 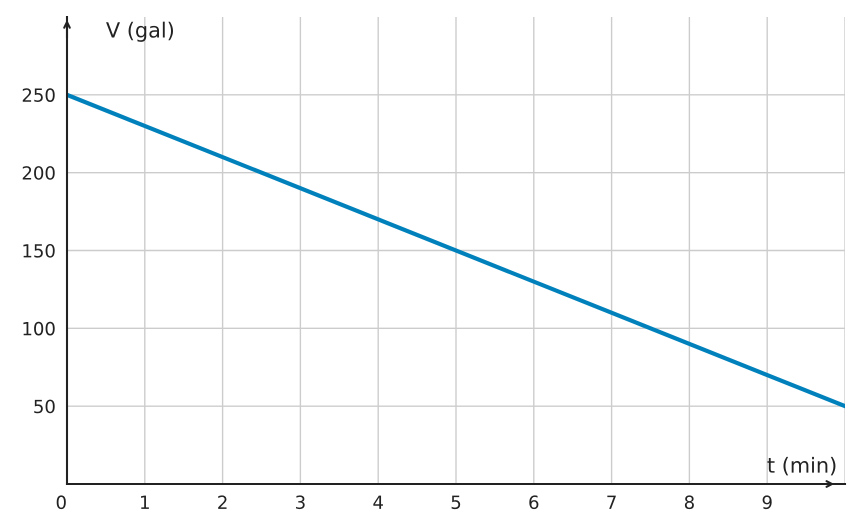 I want to click on x-tick-label: 1, so click(x=145, y=502).